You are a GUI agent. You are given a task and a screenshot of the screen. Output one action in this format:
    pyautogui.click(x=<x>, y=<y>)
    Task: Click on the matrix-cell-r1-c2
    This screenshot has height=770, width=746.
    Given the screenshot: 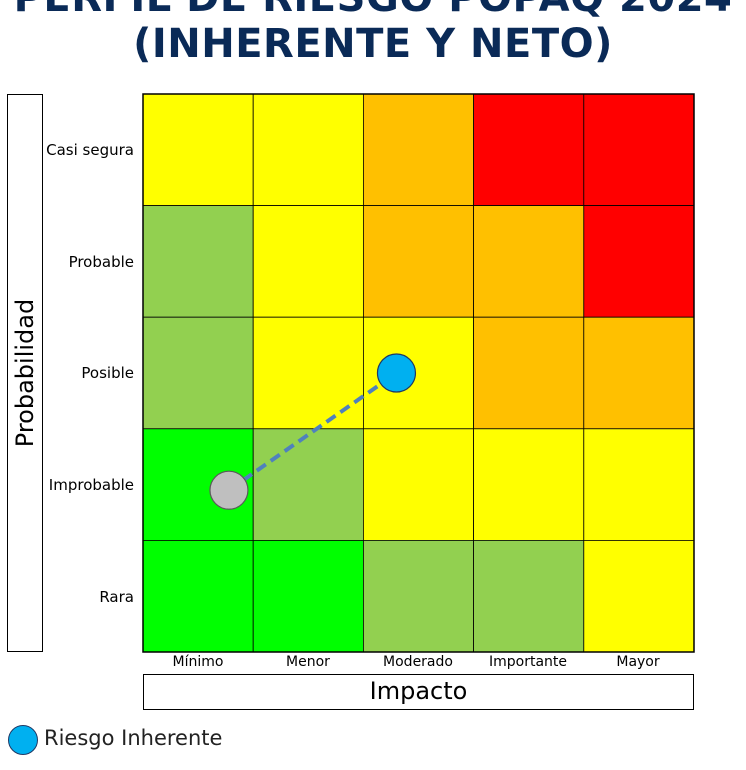 What is the action you would take?
    pyautogui.click(x=308, y=149)
    